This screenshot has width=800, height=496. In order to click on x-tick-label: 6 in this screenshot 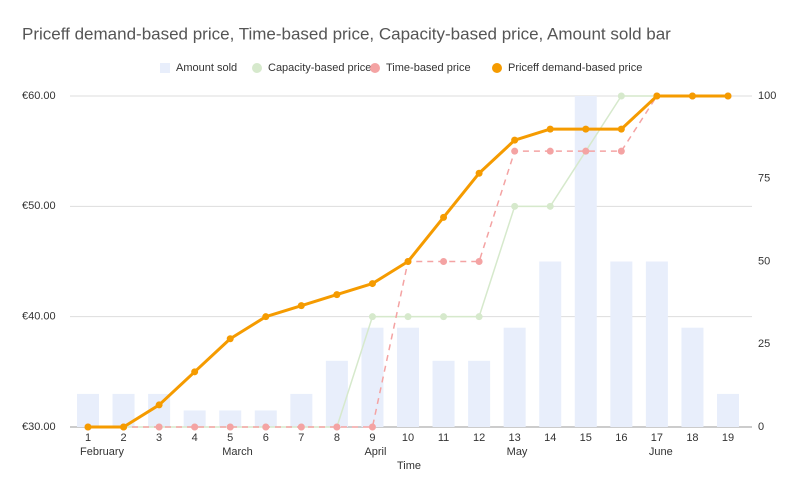, I will do `click(266, 438)`.